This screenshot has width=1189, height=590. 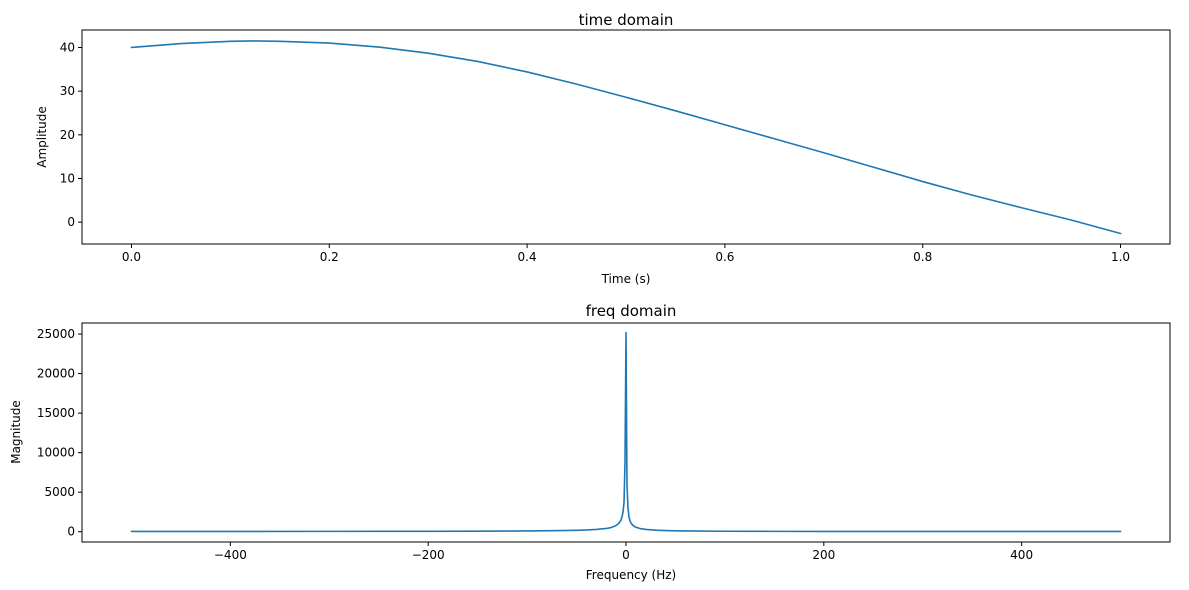 I want to click on x-tick-label: 0.6, so click(x=724, y=257).